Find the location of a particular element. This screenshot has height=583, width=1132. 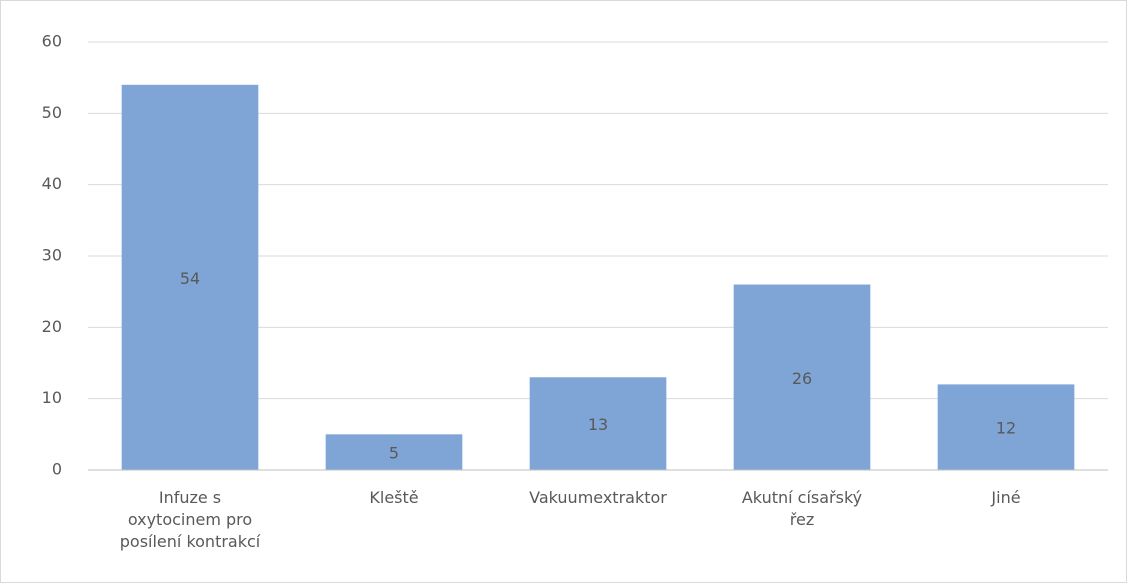

data-label: 12 is located at coordinates (1006, 428).